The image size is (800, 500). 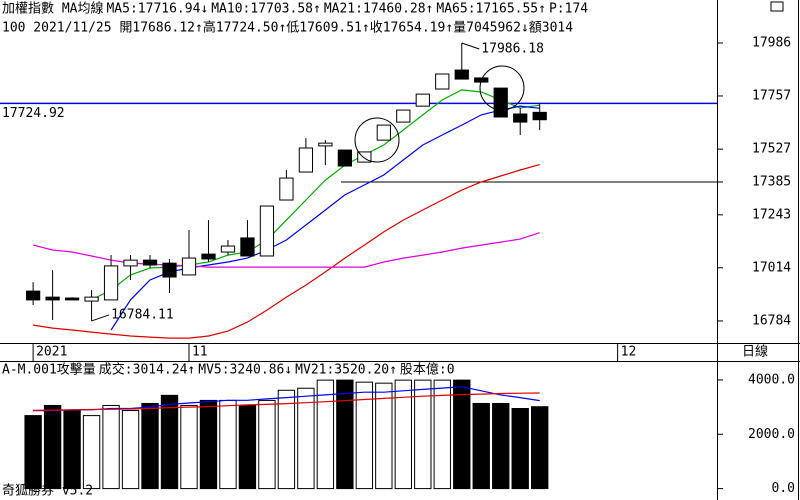 I want to click on y-tick-label: 17014, so click(x=771, y=267).